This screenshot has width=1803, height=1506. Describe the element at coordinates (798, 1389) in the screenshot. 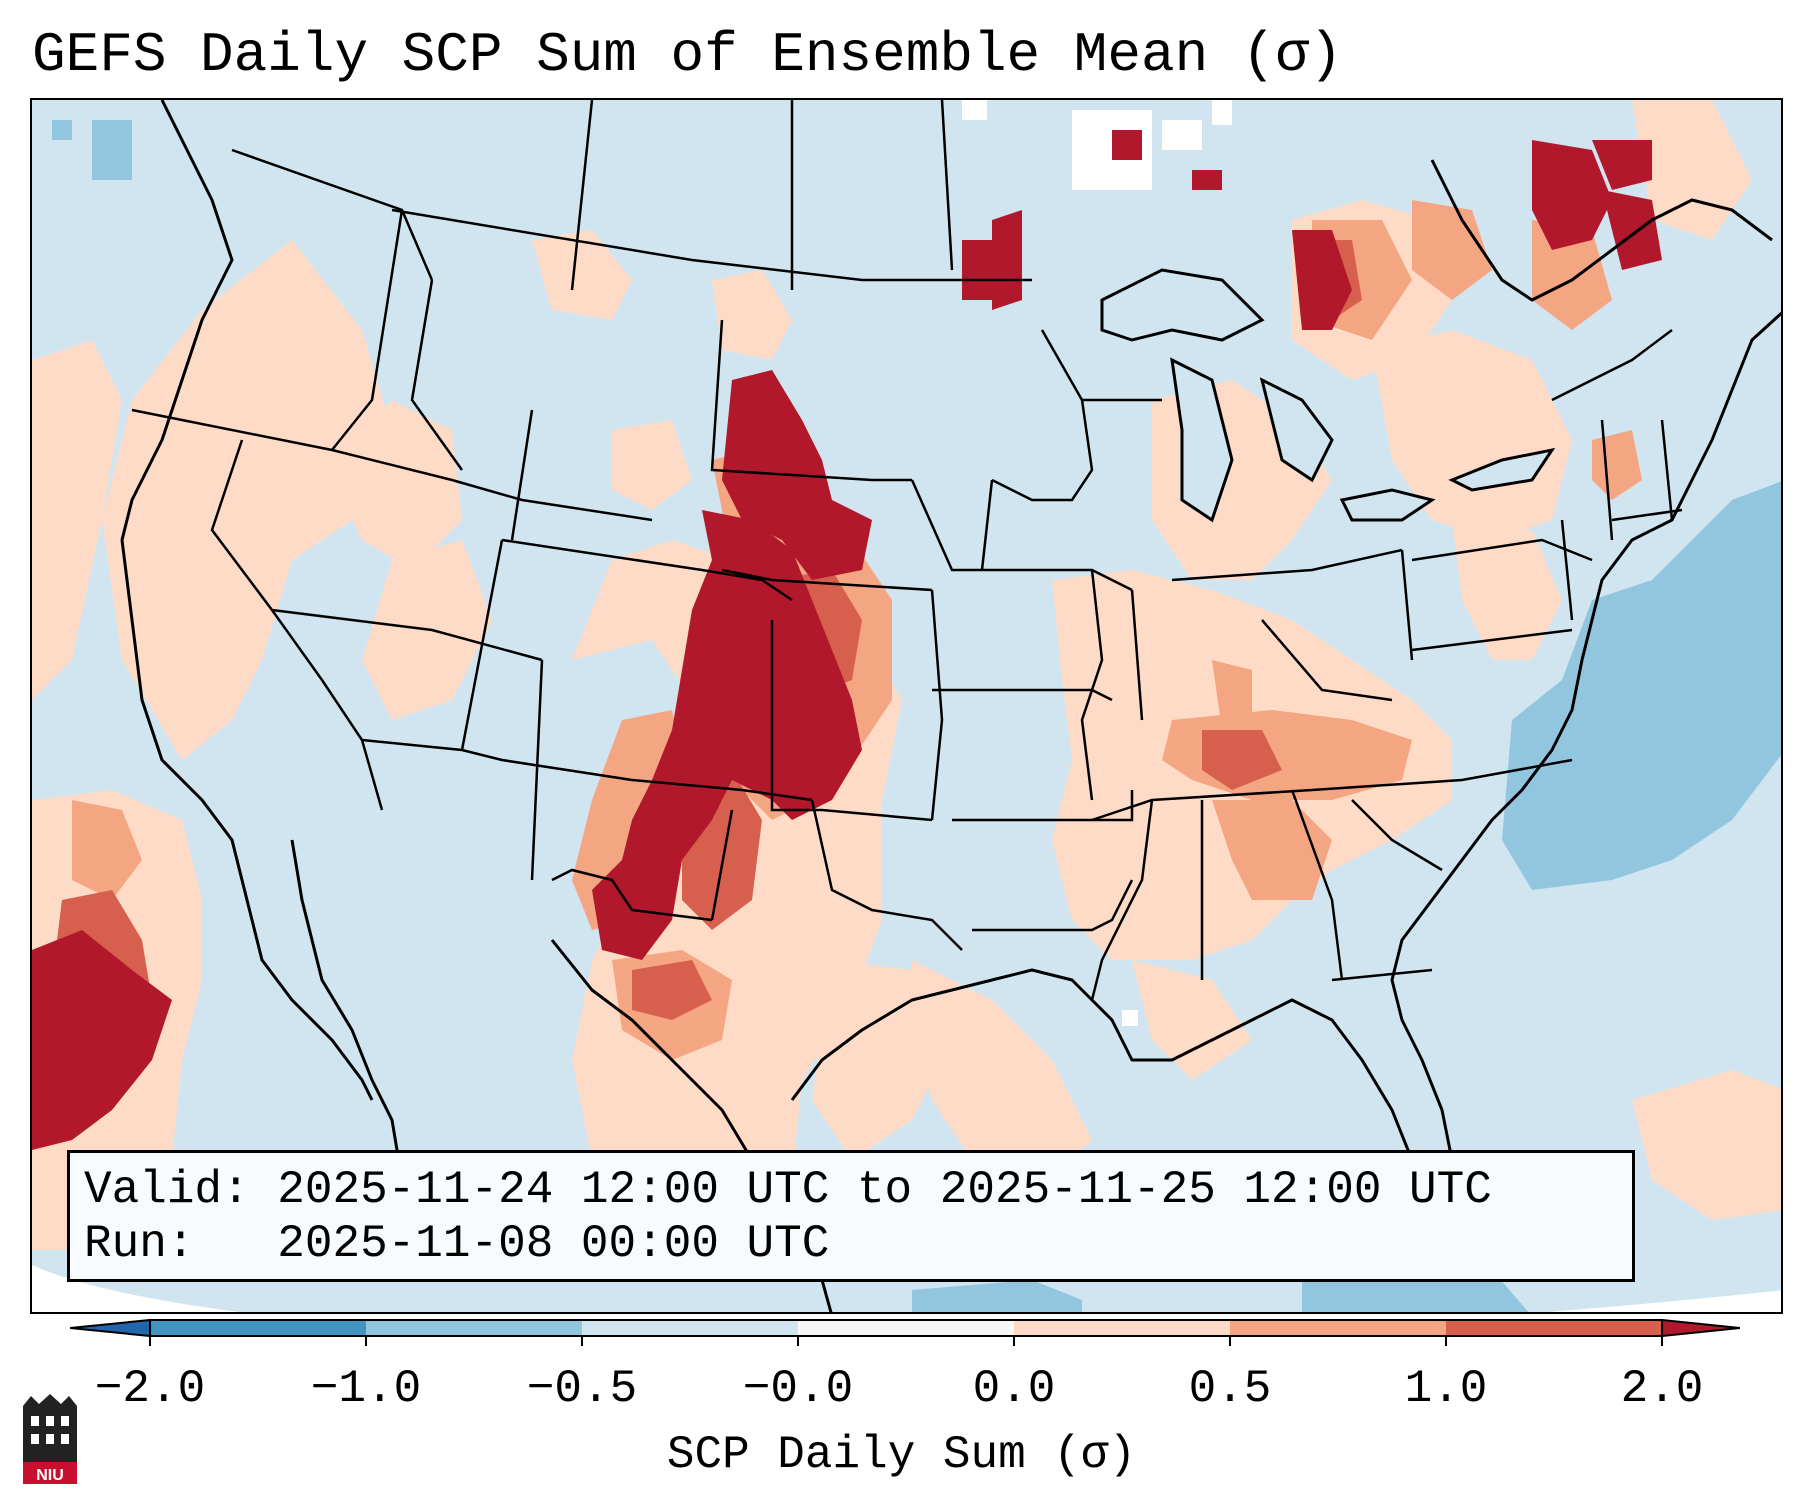

I see `colorbar-tick-label: −0.0` at that location.